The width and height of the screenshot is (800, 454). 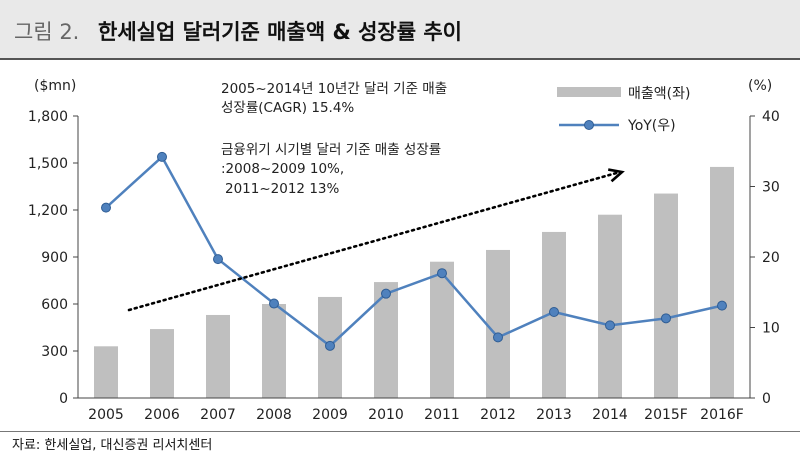 What do you see at coordinates (274, 415) in the screenshot?
I see `x-tick-label: 2008` at bounding box center [274, 415].